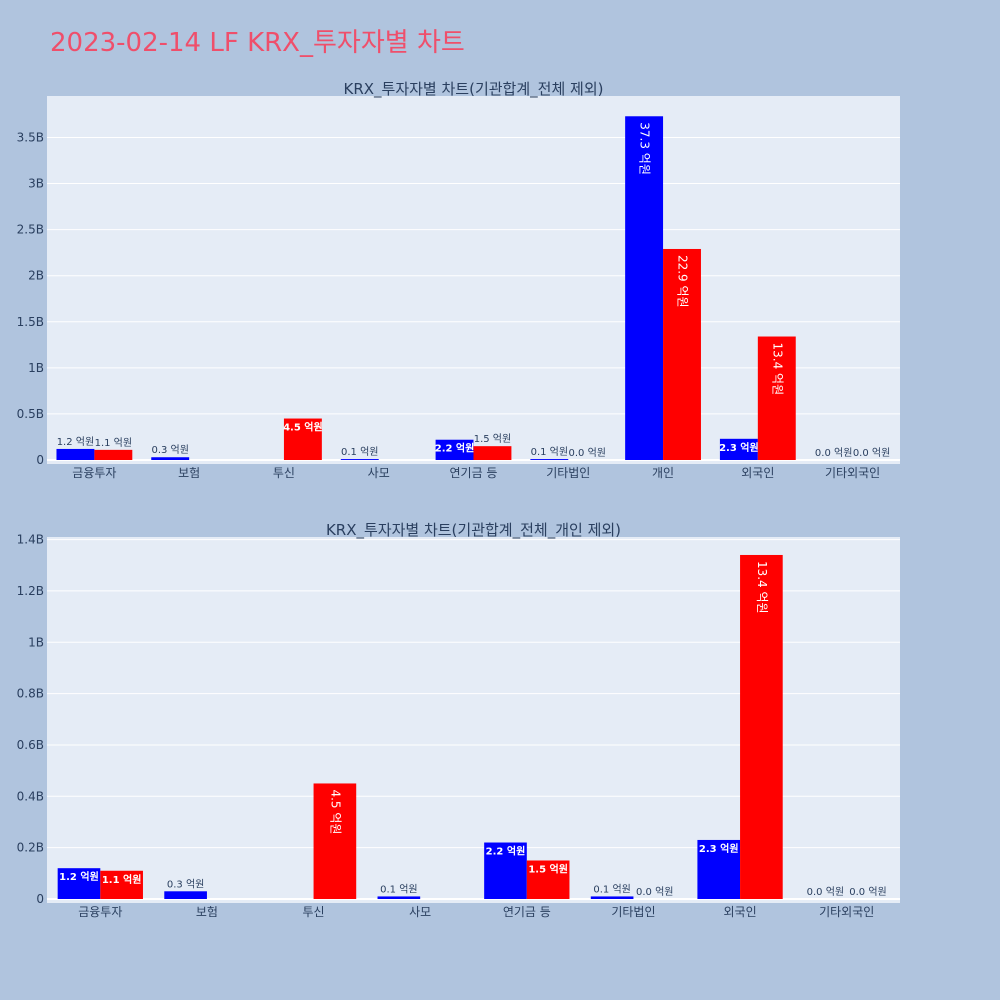 The width and height of the screenshot is (1000, 1000). Describe the element at coordinates (30, 796) in the screenshot. I see `y-tick-label: 0.4B` at that location.